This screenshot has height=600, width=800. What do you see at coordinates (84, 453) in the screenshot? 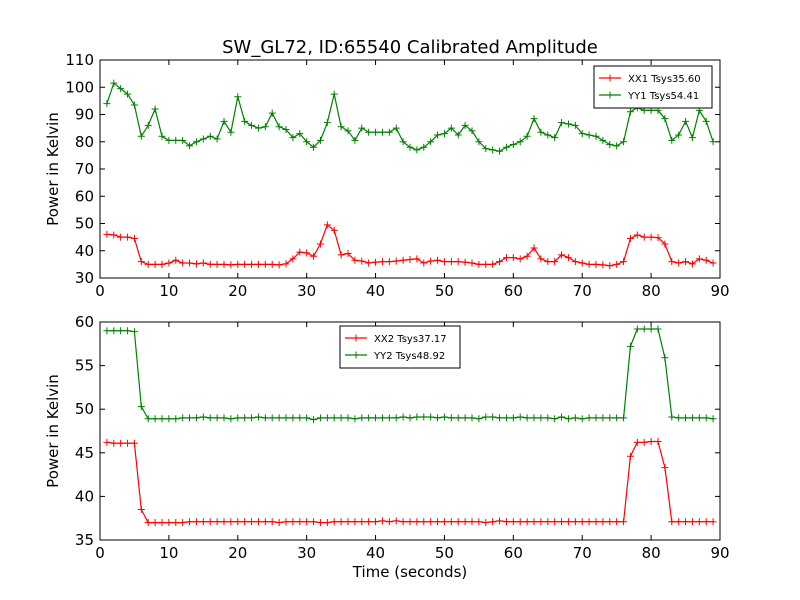
I see `bottom-y-tick-label: 45` at bounding box center [84, 453].